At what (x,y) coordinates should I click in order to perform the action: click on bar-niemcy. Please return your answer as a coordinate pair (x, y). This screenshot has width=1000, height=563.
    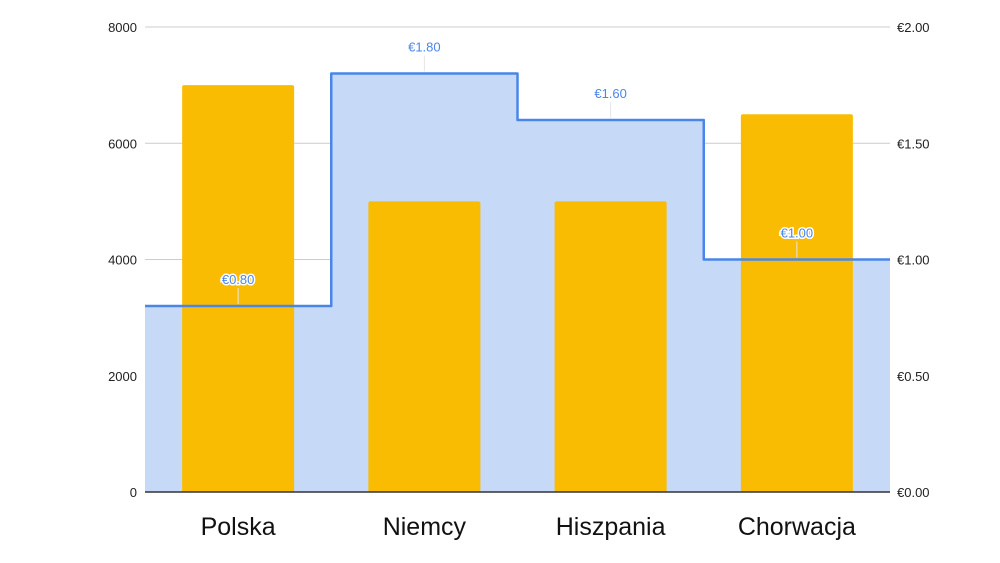
    Looking at the image, I should click on (424, 346).